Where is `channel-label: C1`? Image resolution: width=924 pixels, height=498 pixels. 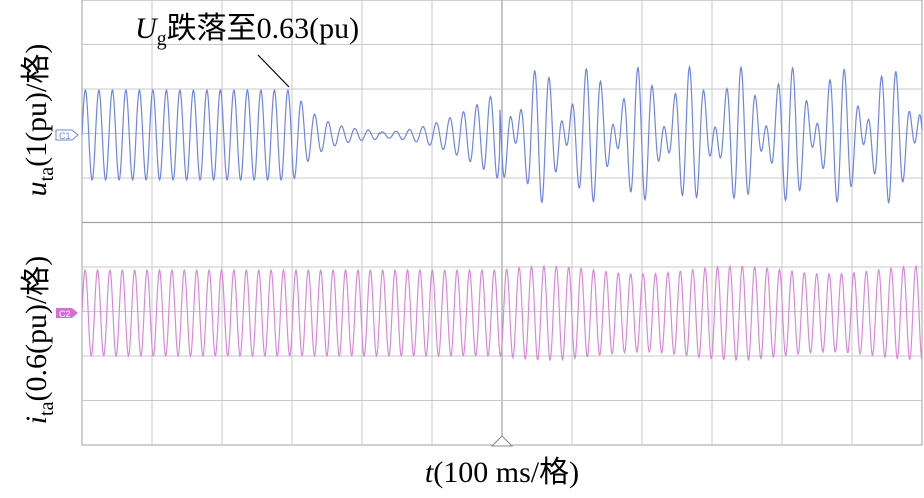 channel-label: C1 is located at coordinates (65, 136).